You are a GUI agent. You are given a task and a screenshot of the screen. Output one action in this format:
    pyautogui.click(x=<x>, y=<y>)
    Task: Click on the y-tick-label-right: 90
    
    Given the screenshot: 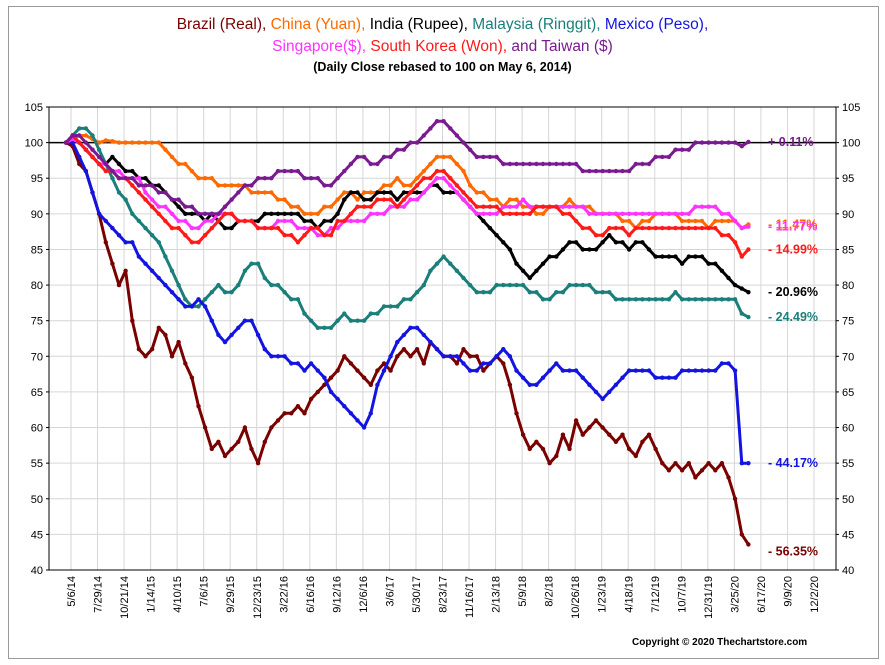 What is the action you would take?
    pyautogui.click(x=848, y=215)
    